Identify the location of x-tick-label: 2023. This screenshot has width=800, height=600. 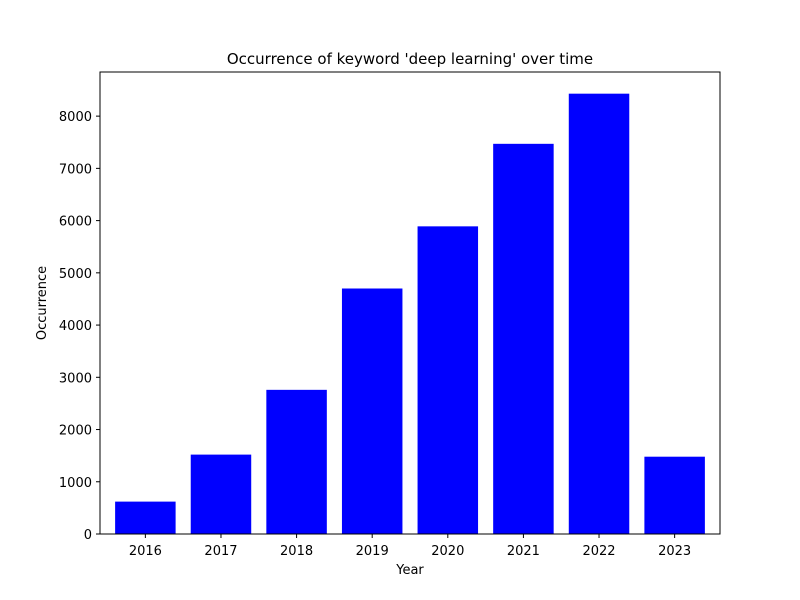
(674, 551).